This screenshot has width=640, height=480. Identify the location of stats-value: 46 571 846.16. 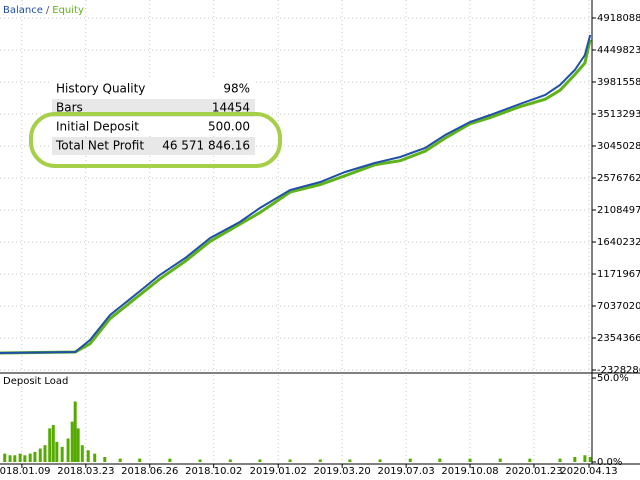
(206, 146).